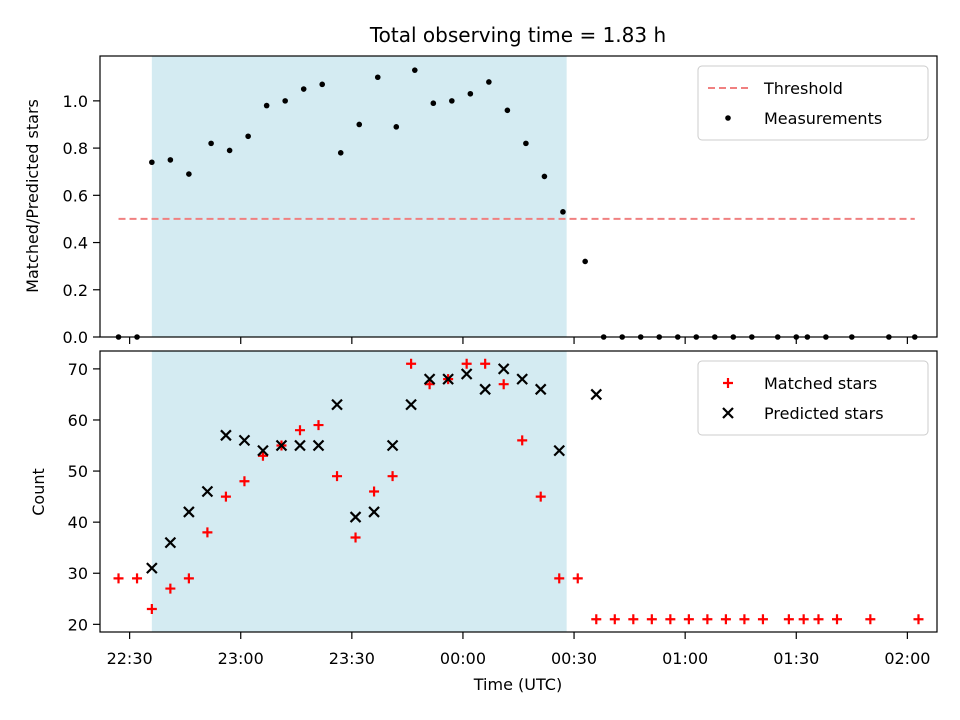  Describe the element at coordinates (78, 369) in the screenshot. I see `bottom-y-tick-label: 70` at that location.